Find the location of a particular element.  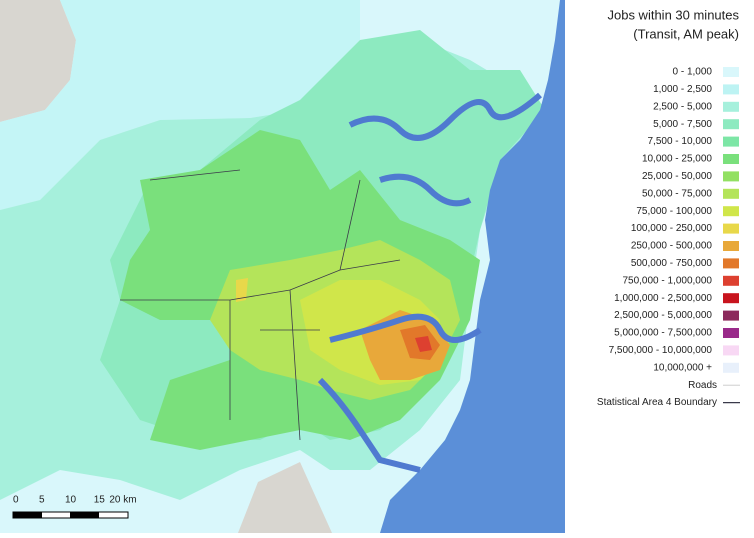

legend-label: 0 - 1,000 is located at coordinates (693, 72).